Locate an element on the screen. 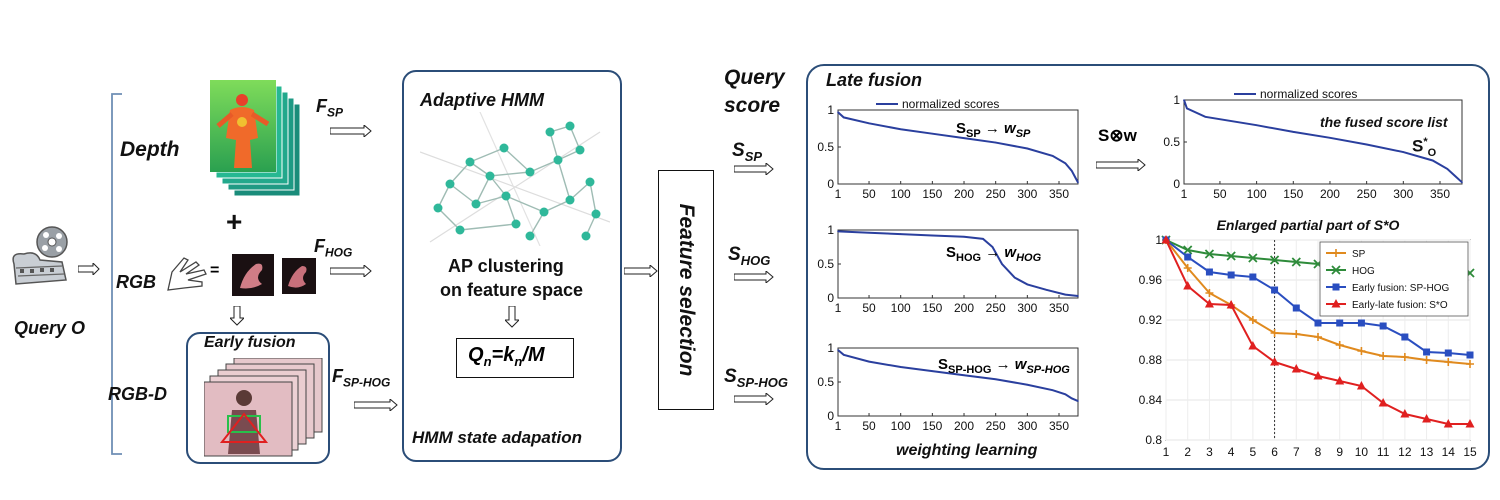  adaptive-hmm-box is located at coordinates (512, 266).